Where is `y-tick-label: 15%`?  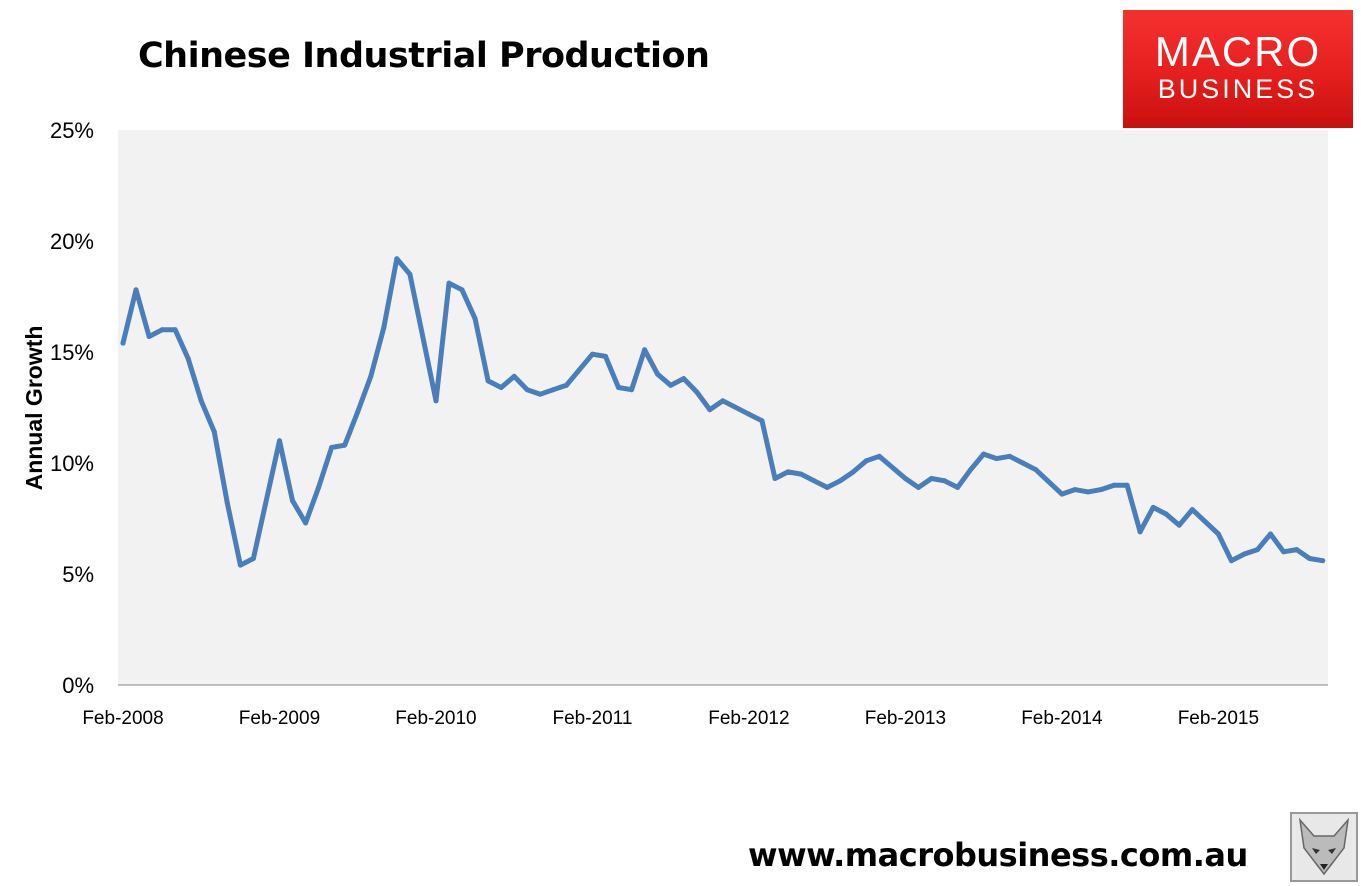
y-tick-label: 15% is located at coordinates (72, 352).